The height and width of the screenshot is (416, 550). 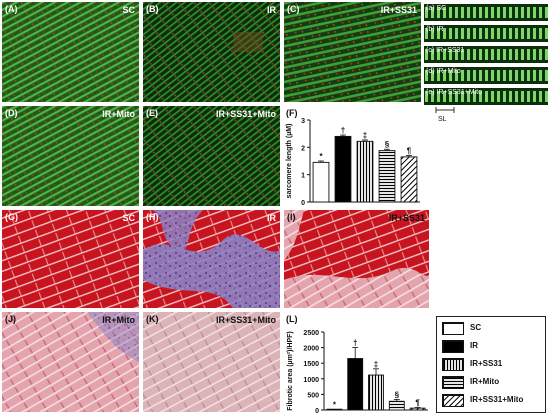 I want to click on legend-label-ir-mito: IR+Mito, so click(x=485, y=381).